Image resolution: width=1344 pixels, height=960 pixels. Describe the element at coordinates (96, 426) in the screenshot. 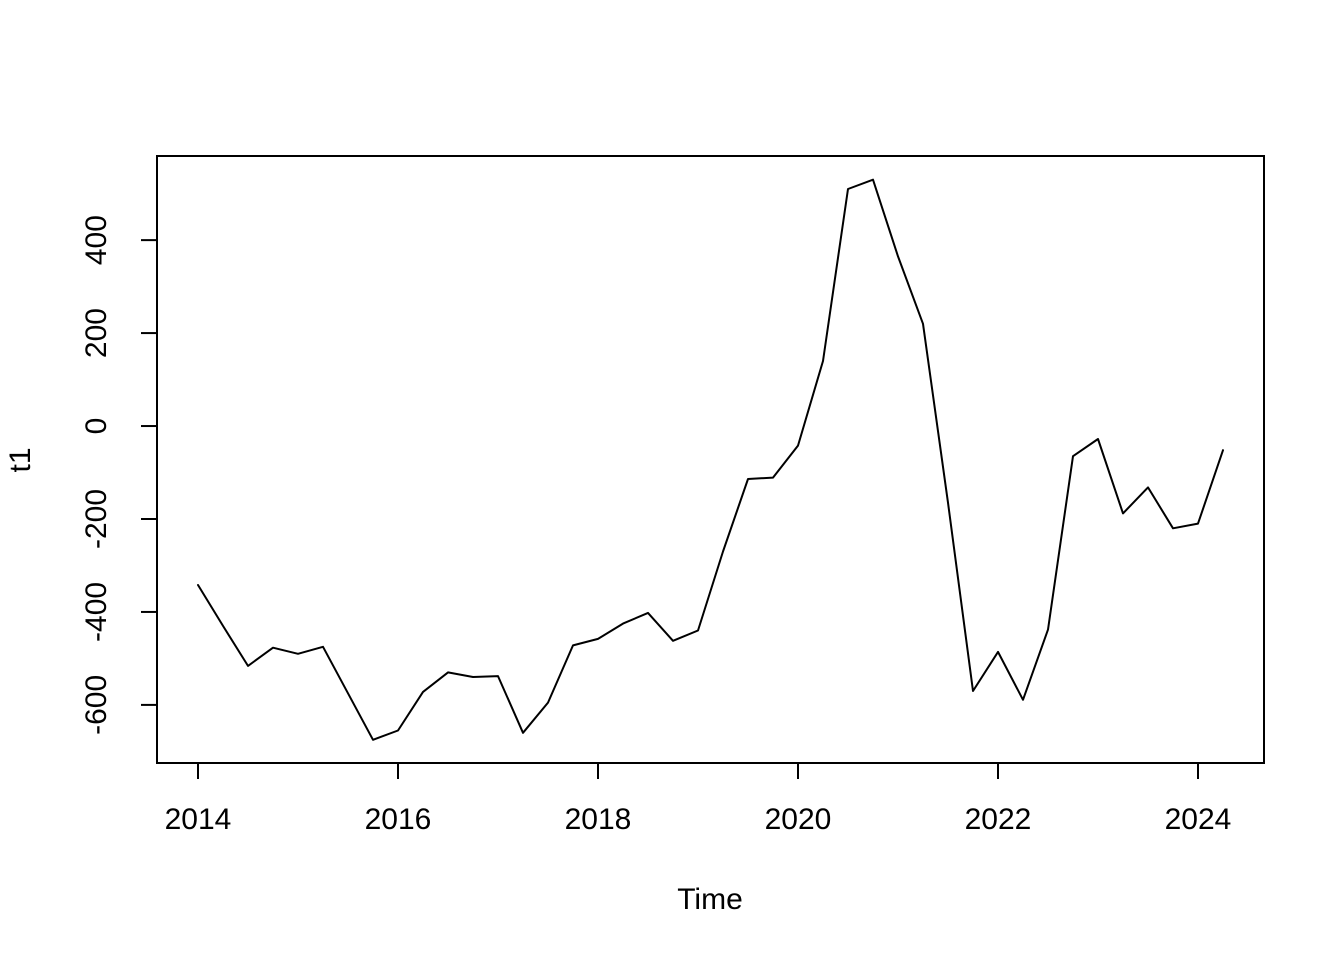

I see `y-tick-label: 0` at that location.